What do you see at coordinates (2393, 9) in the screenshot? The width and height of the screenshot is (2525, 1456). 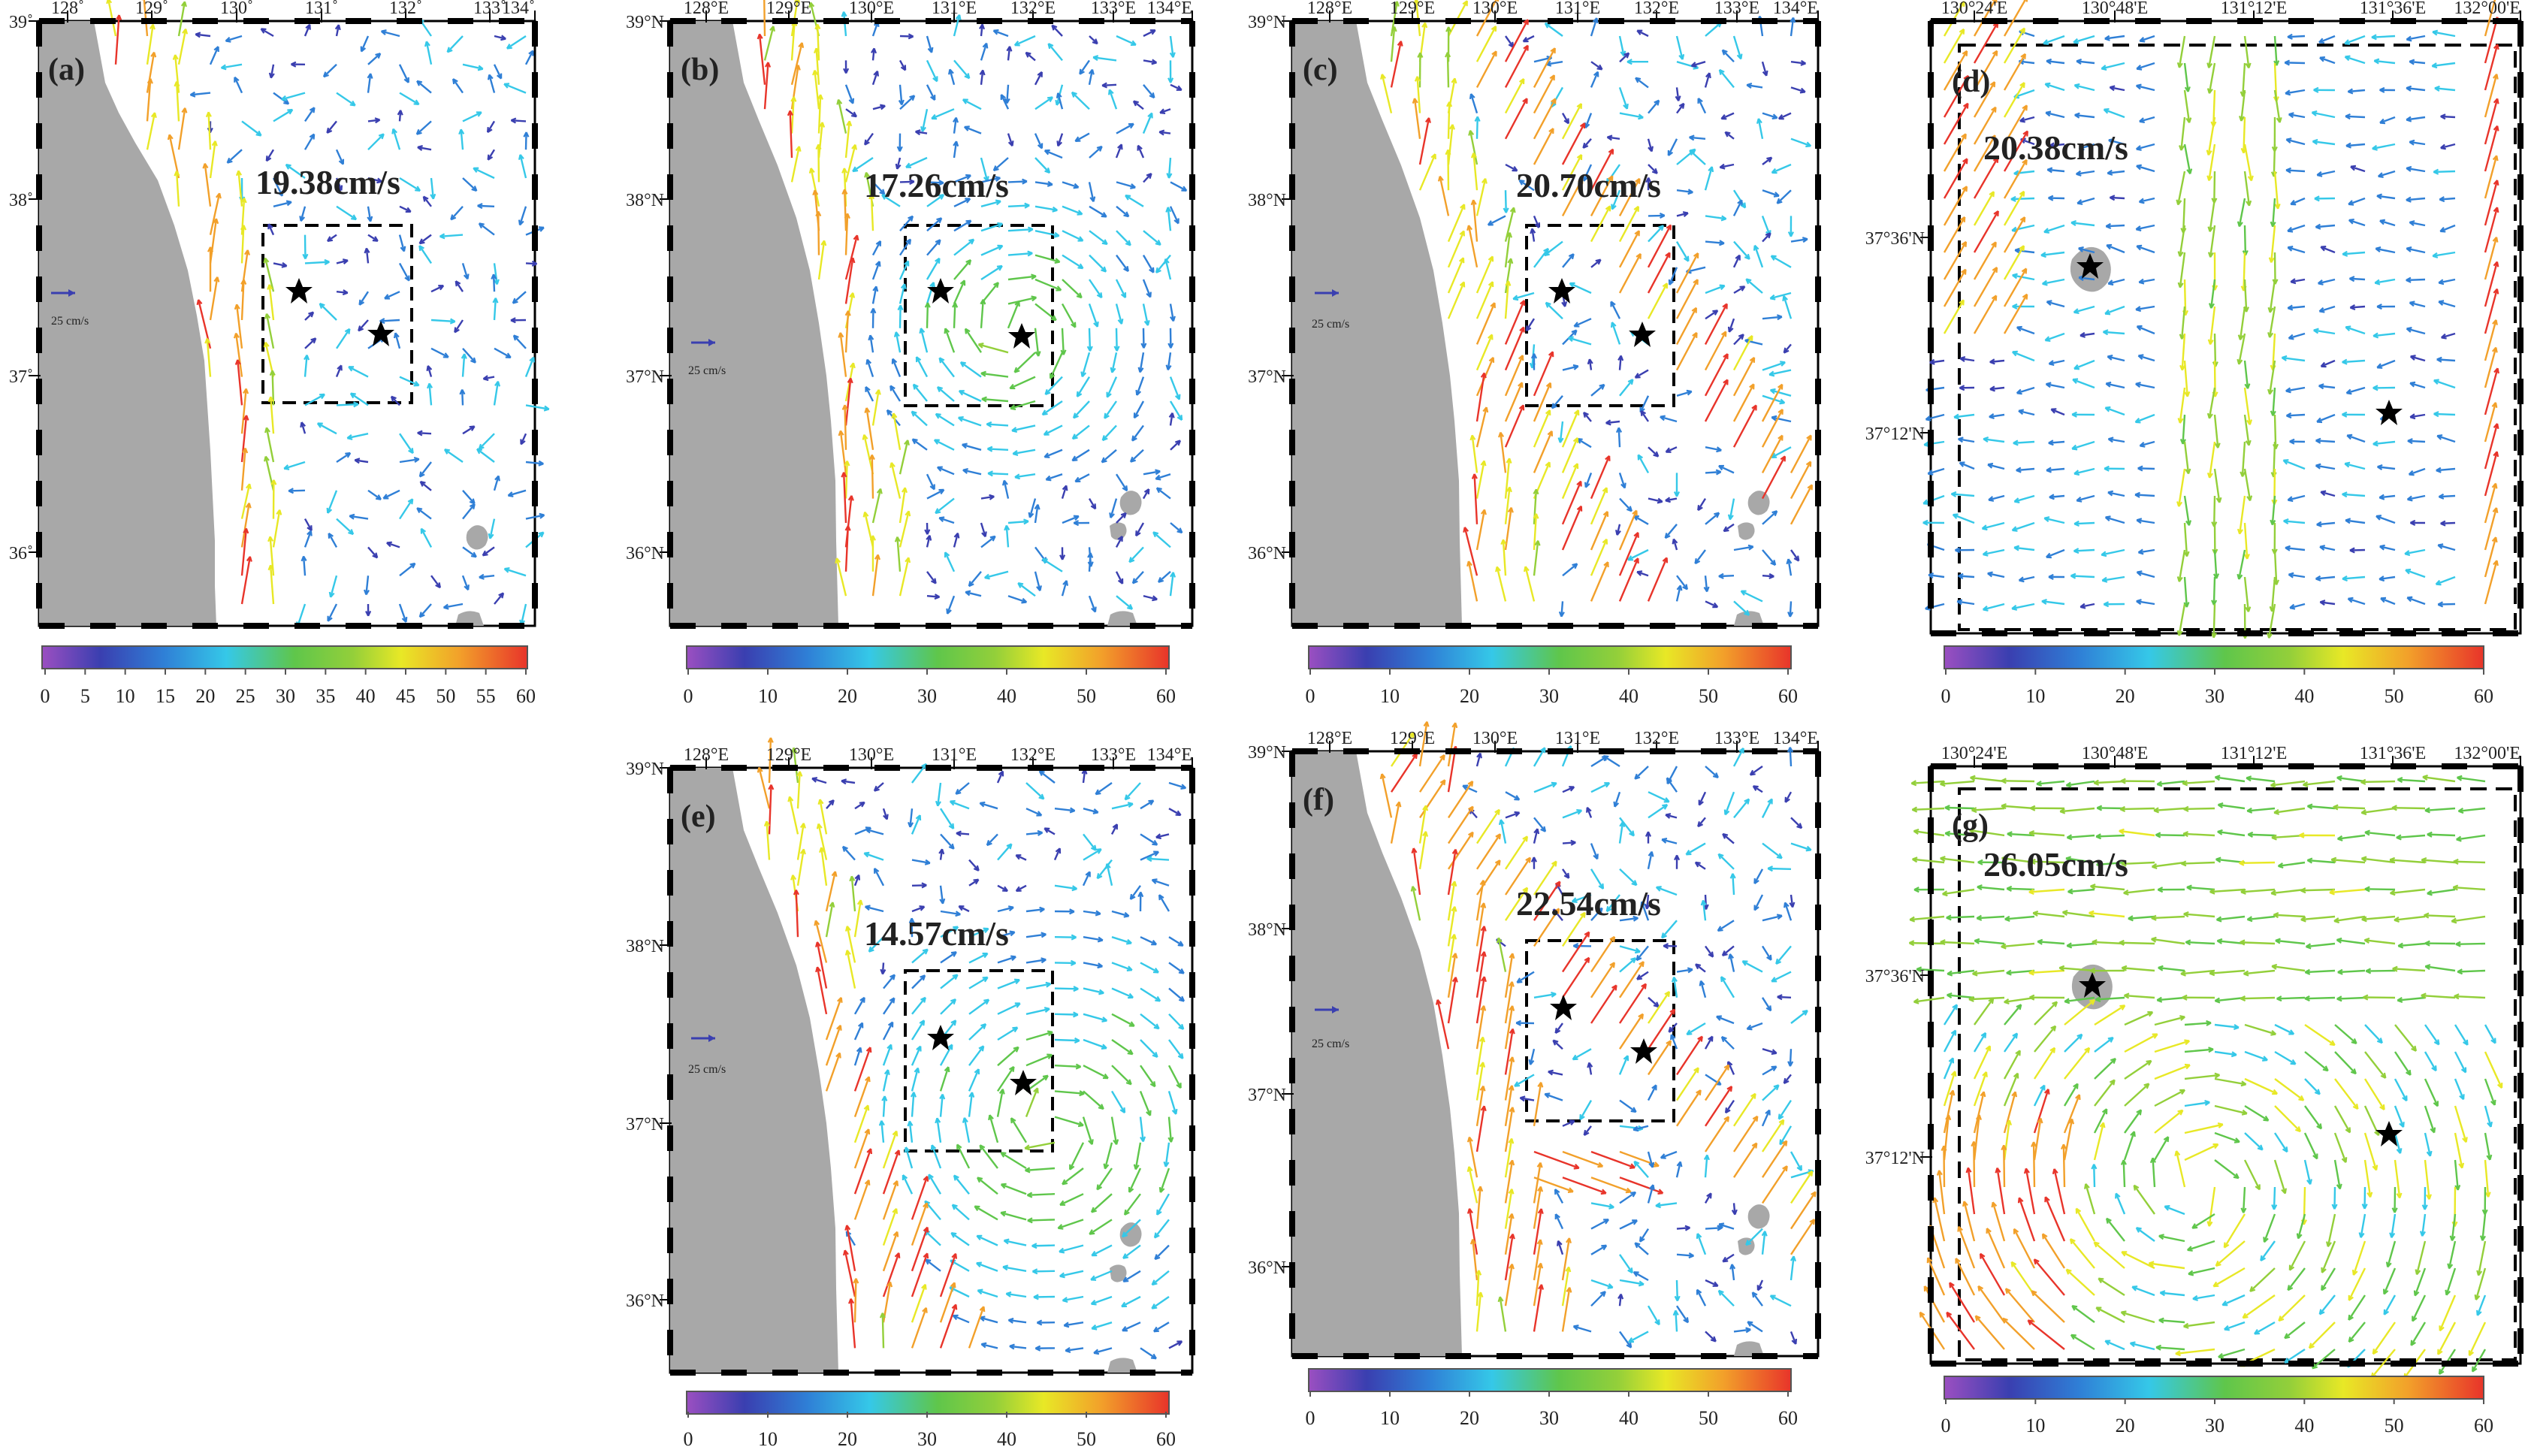 I see `x-tick-label: 131°36'E` at bounding box center [2393, 9].